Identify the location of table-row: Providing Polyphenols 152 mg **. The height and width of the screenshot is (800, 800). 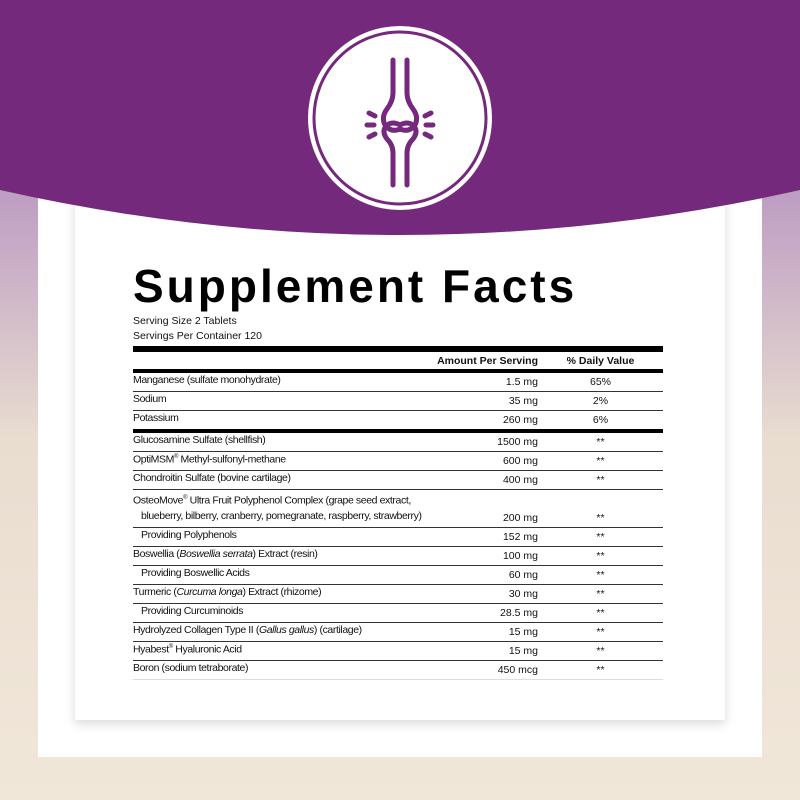
(398, 537).